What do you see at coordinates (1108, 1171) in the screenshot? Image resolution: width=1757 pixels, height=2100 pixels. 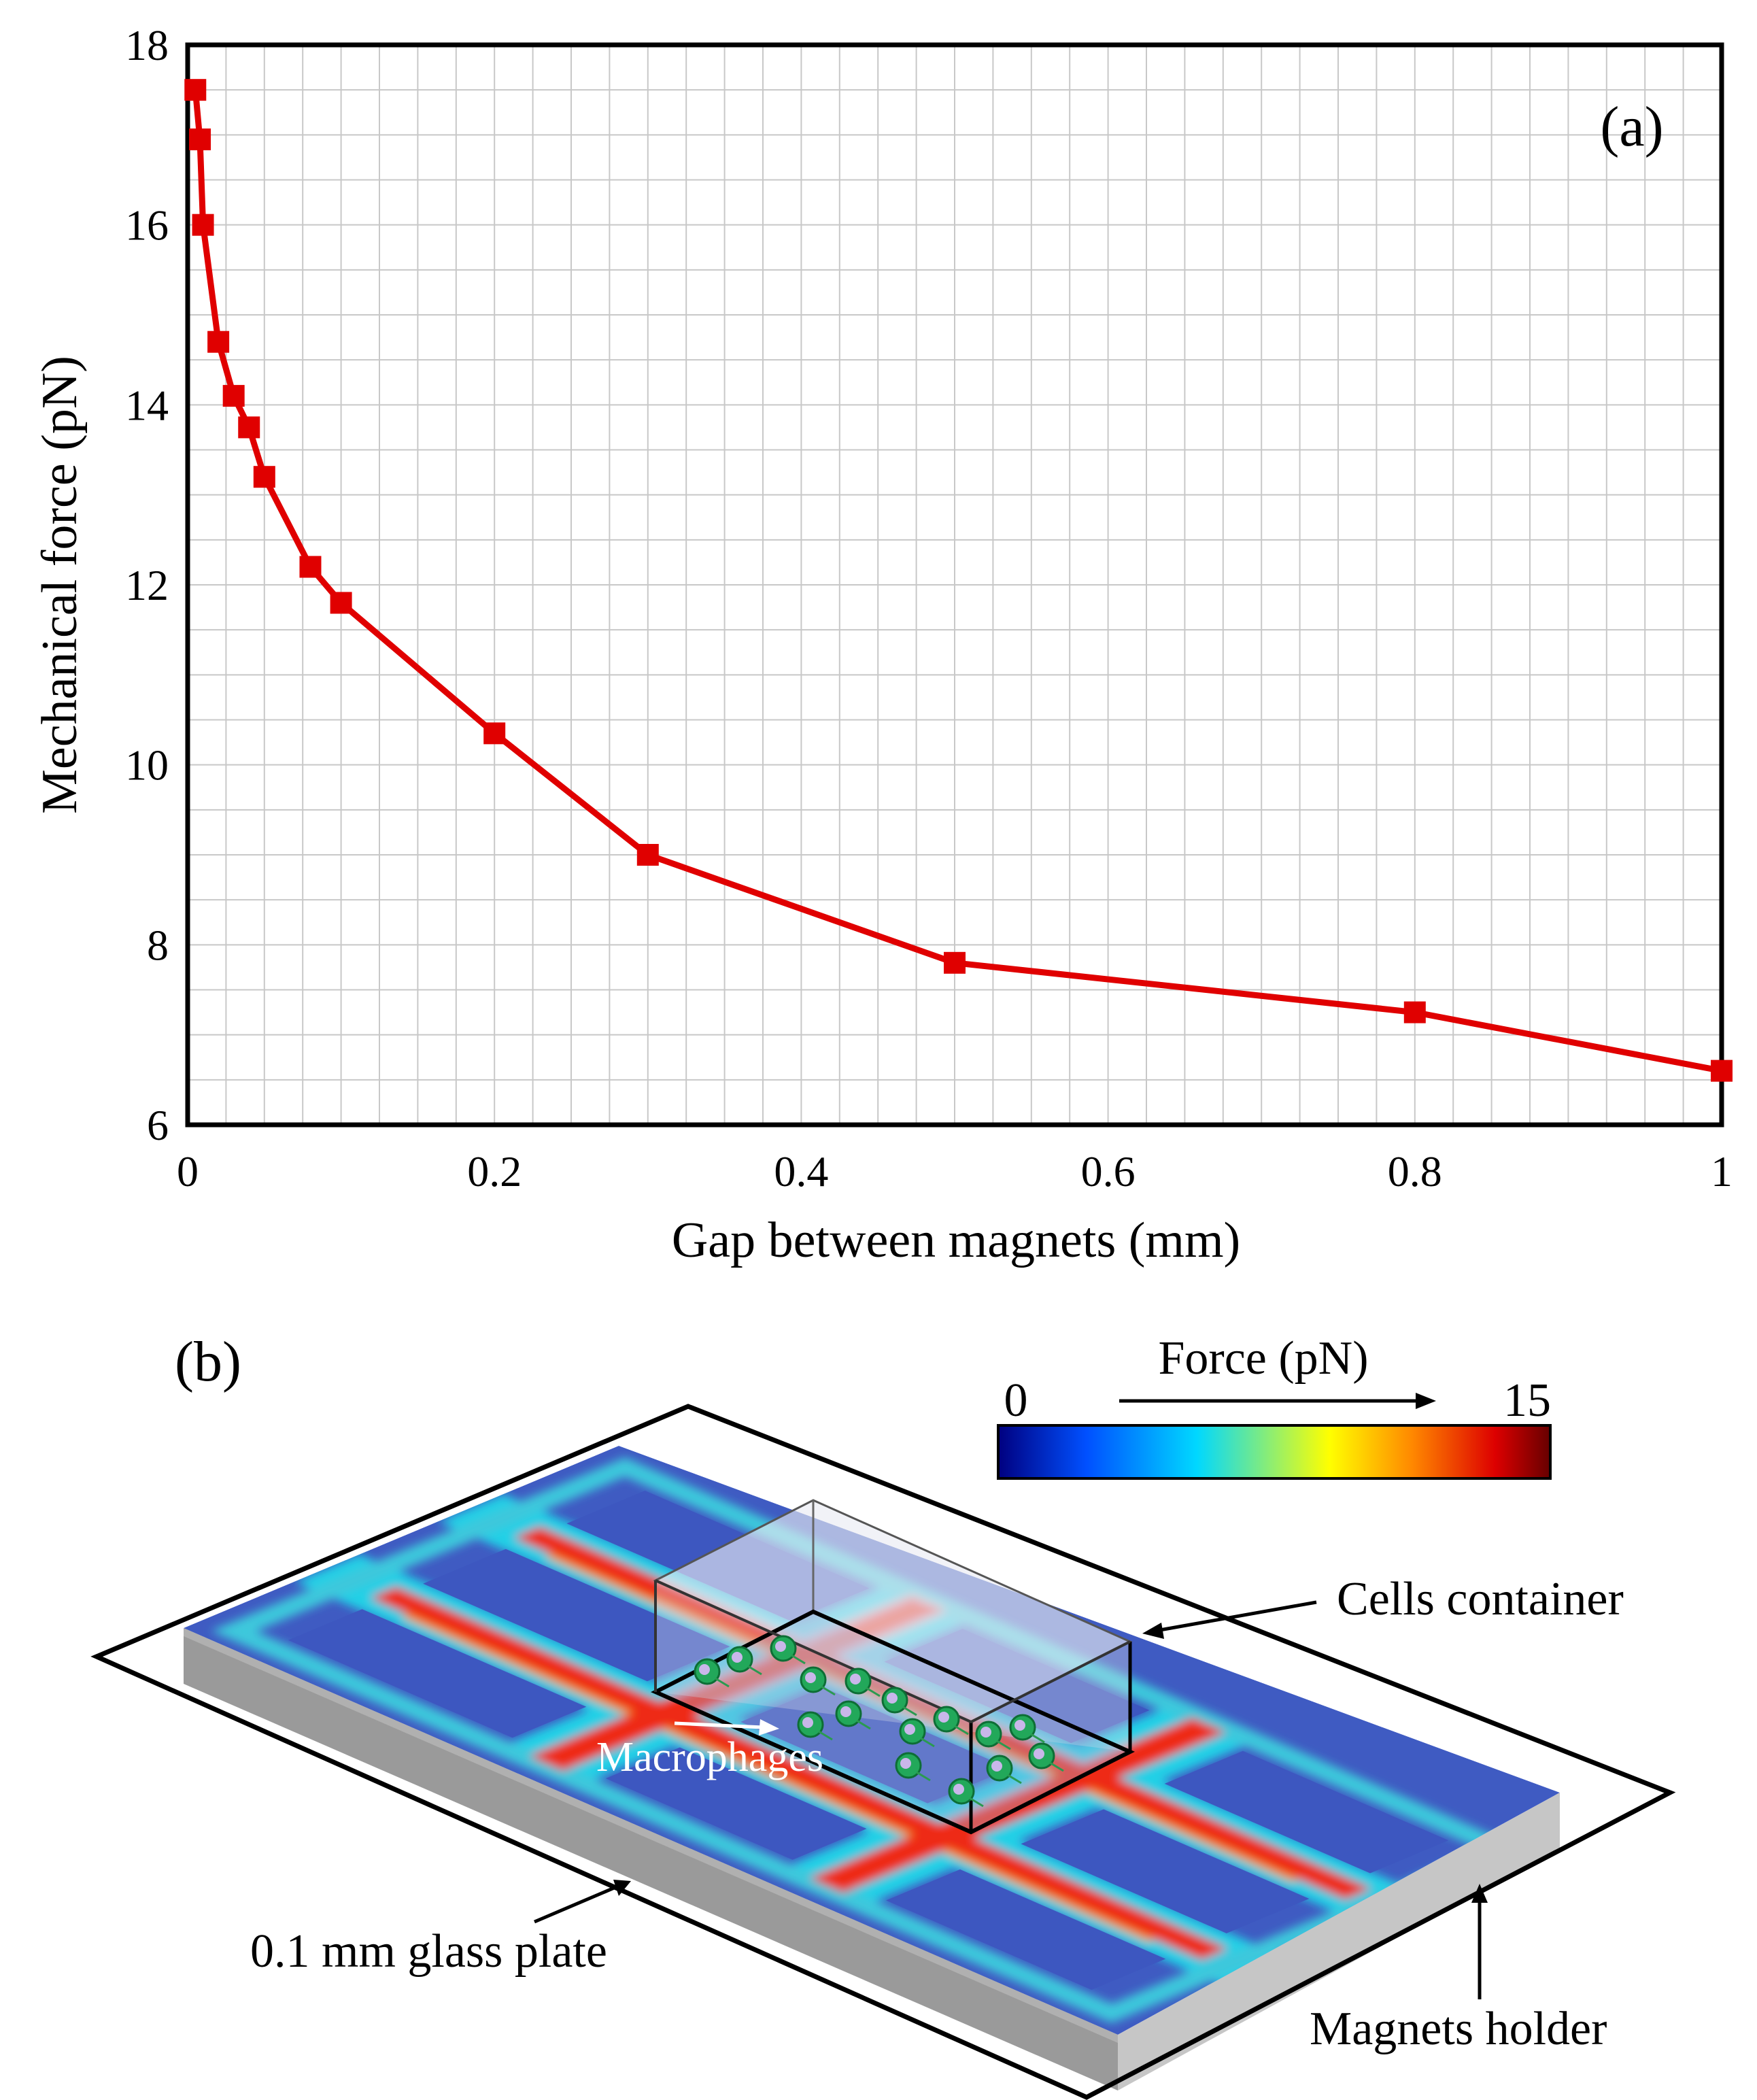 I see `x-tick-label: 0.6` at bounding box center [1108, 1171].